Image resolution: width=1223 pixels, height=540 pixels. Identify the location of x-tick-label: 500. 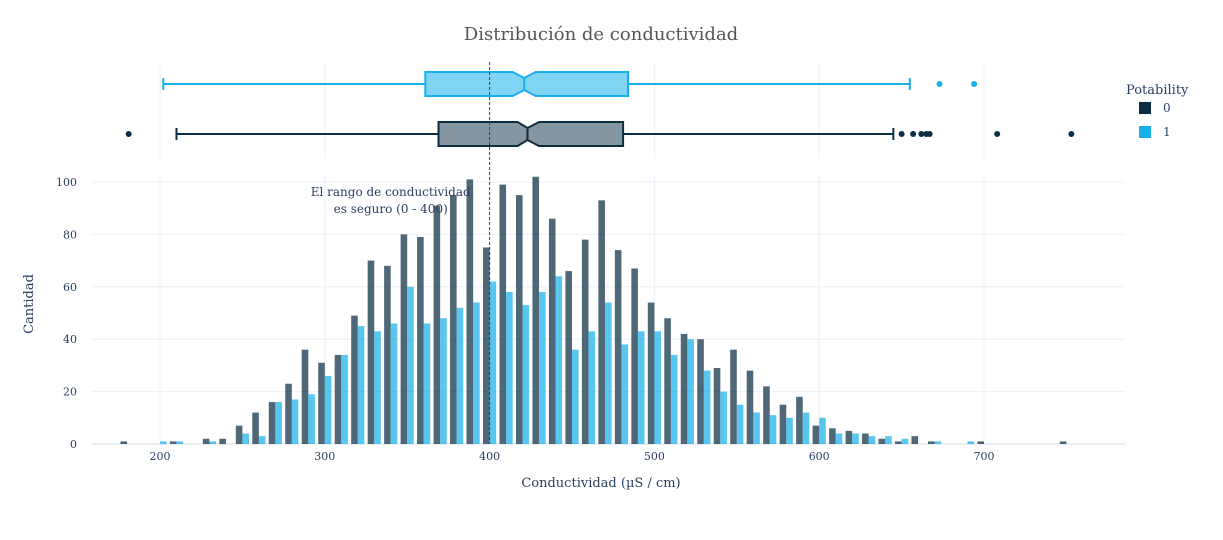
(654, 456).